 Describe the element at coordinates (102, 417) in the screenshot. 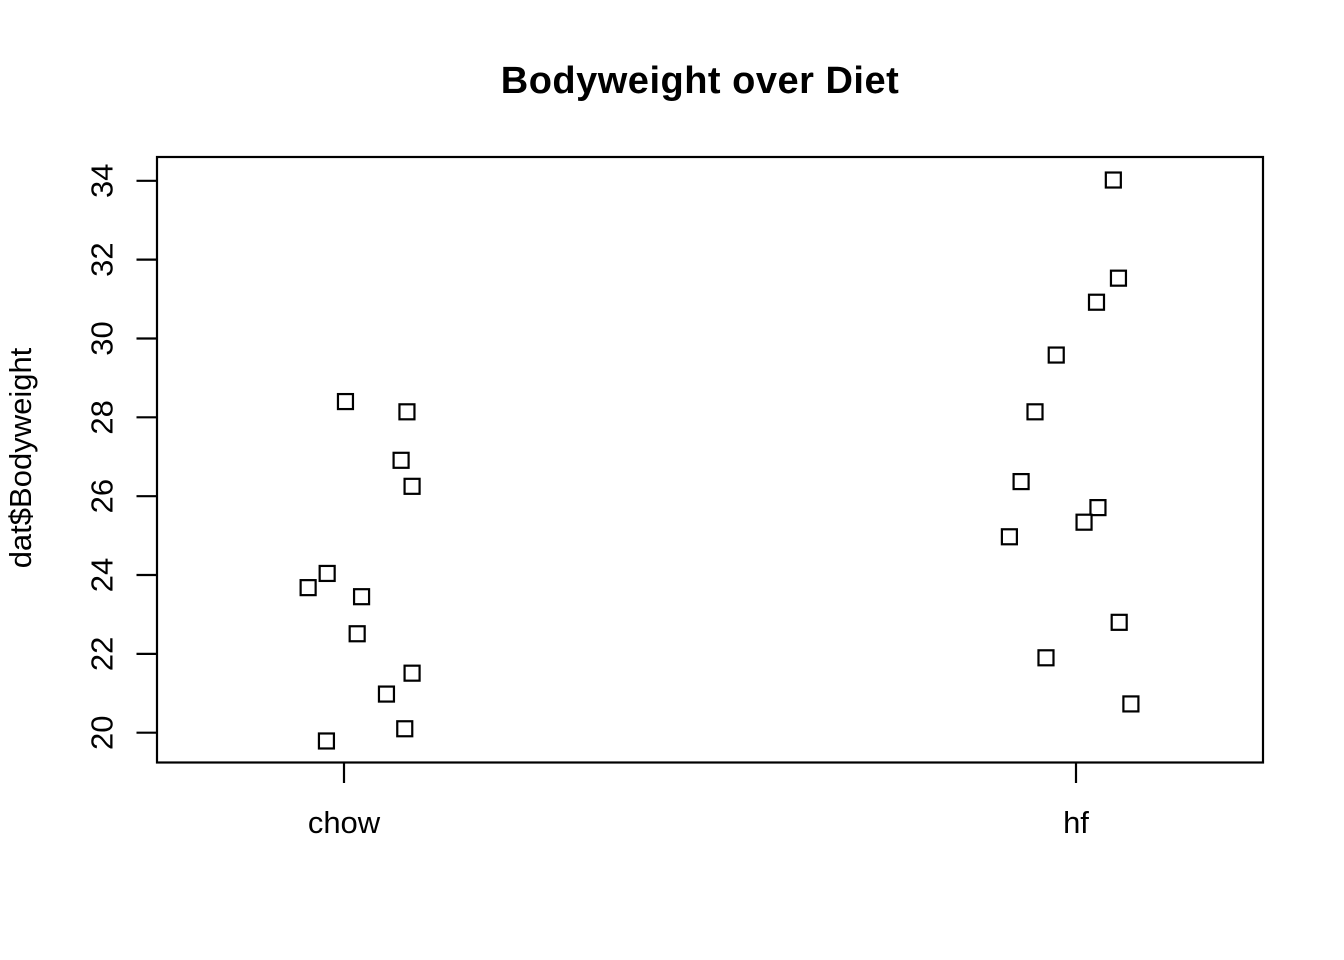

I see `y-axis-tick-label: 28` at that location.